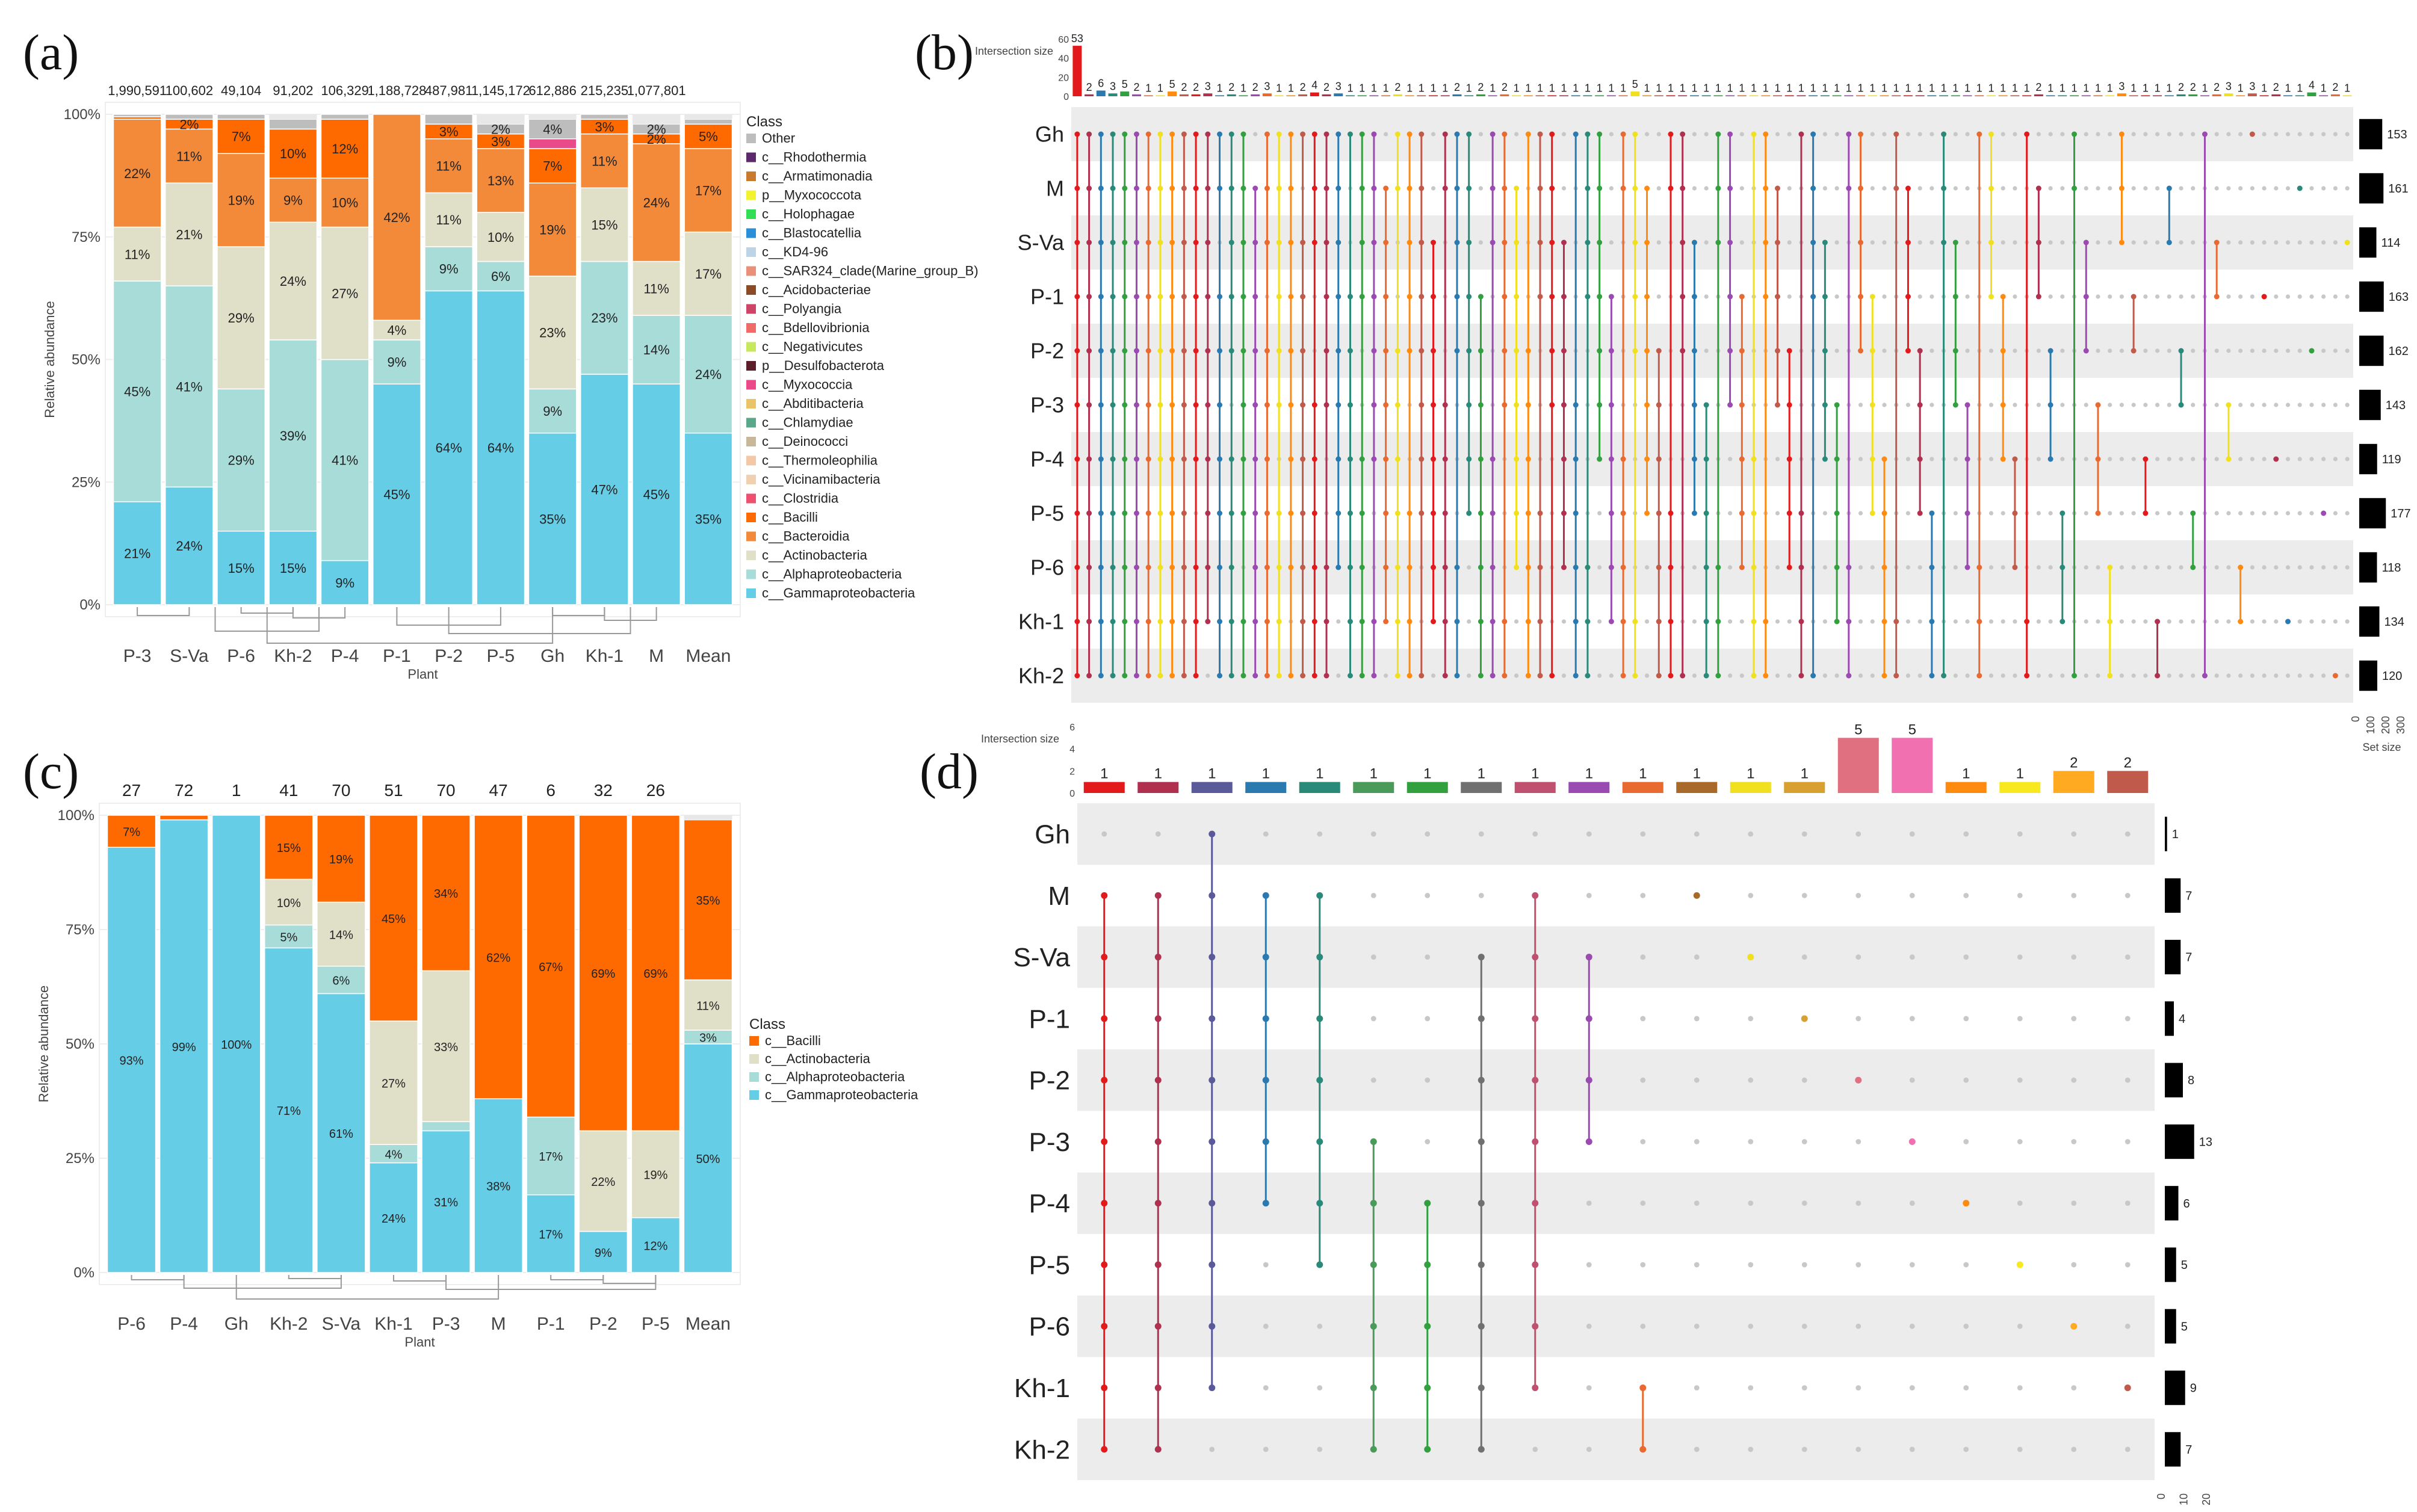  What do you see at coordinates (137, 173) in the screenshot?
I see `segment-label: 22%` at bounding box center [137, 173].